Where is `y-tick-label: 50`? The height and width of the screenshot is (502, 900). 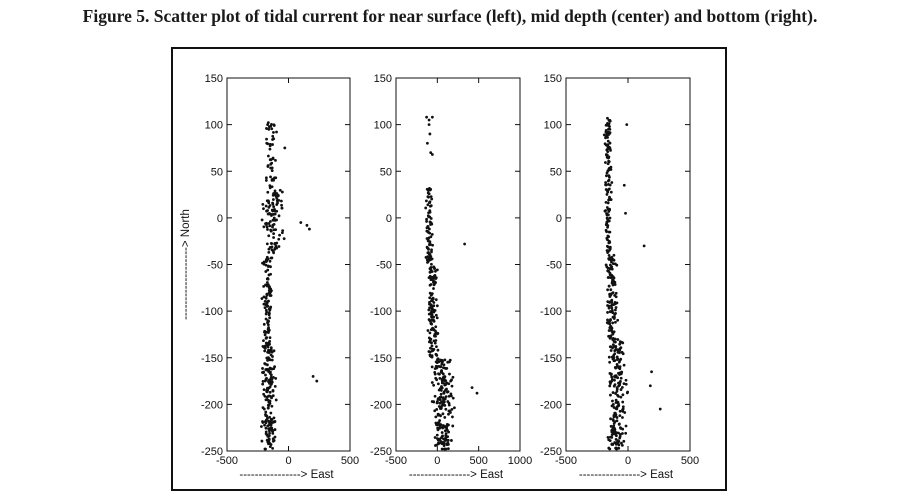
y-tick-label: 50 is located at coordinates (556, 172).